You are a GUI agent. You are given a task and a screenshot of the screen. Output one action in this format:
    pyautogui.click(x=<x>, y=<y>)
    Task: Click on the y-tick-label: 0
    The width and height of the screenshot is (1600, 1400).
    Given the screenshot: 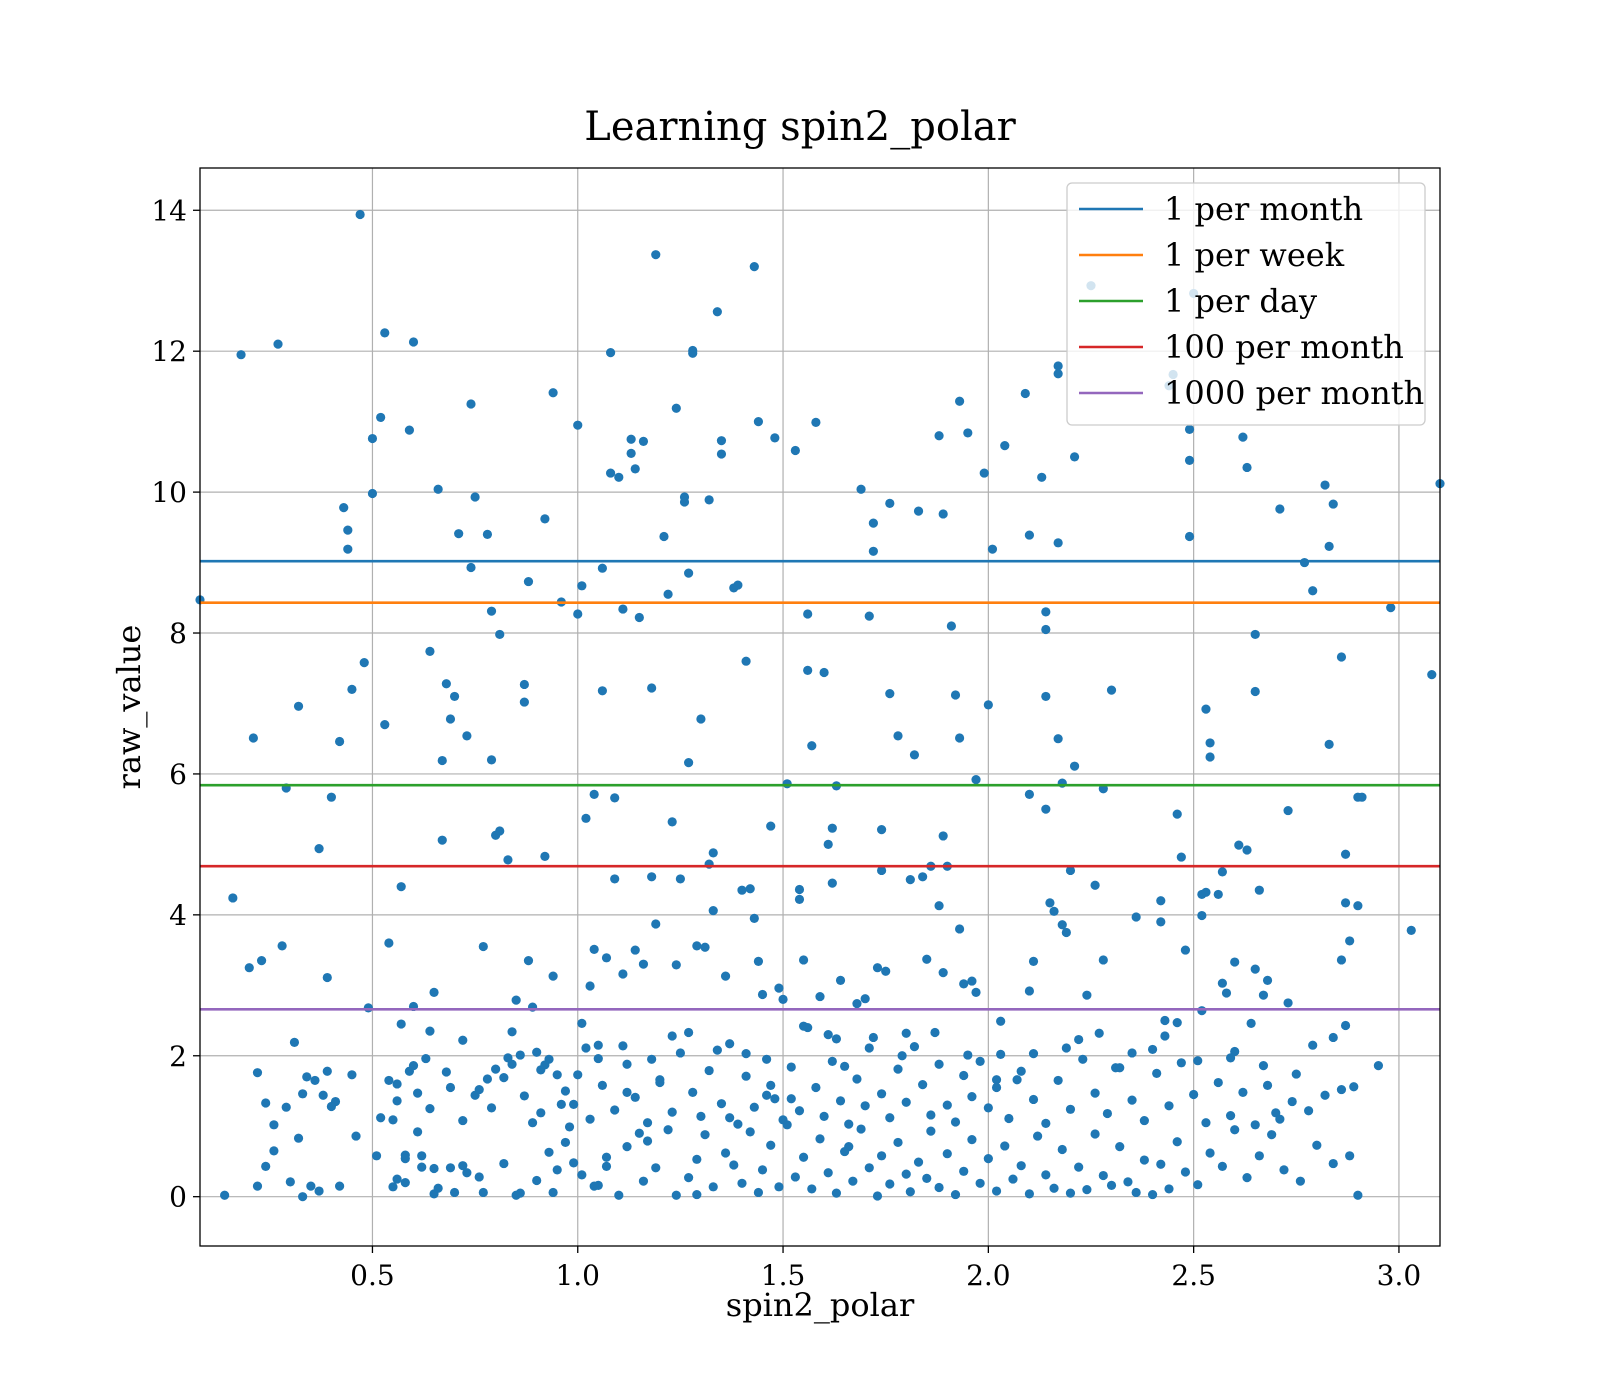 What is the action you would take?
    pyautogui.click(x=178, y=1197)
    